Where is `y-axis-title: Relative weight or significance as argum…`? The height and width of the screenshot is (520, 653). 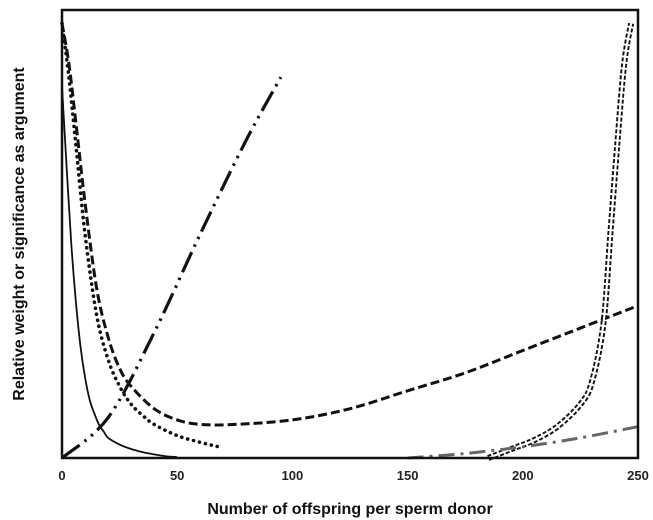
y-axis-title: Relative weight or significance as argum… is located at coordinates (19, 234).